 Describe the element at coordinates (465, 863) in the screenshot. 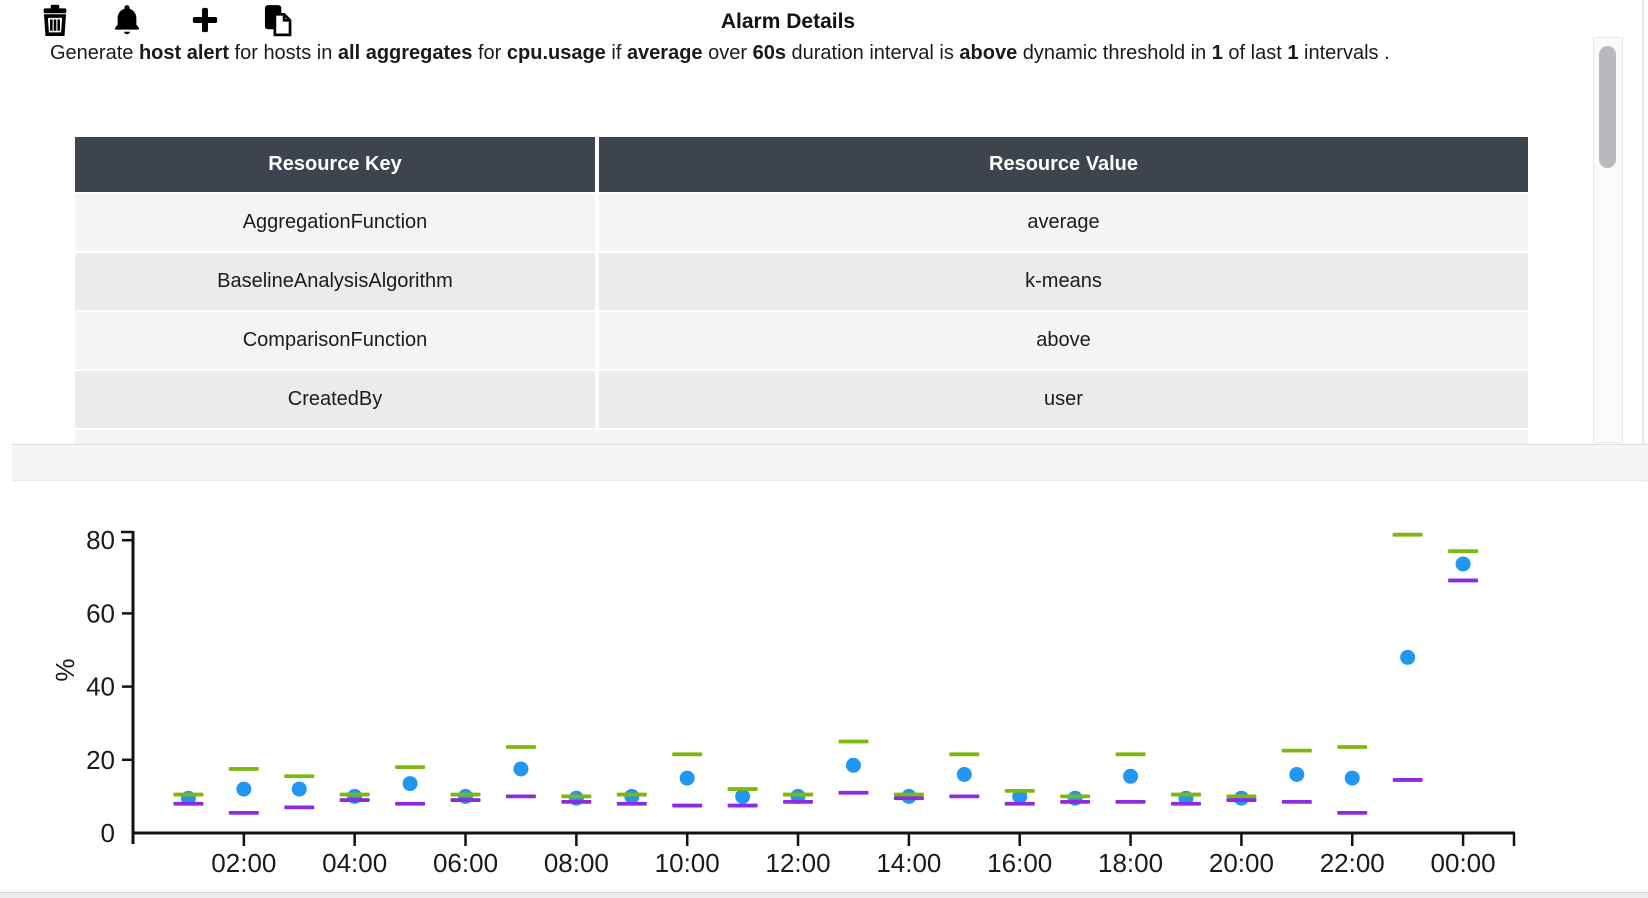

I see `x-tick-label: 06:00` at that location.